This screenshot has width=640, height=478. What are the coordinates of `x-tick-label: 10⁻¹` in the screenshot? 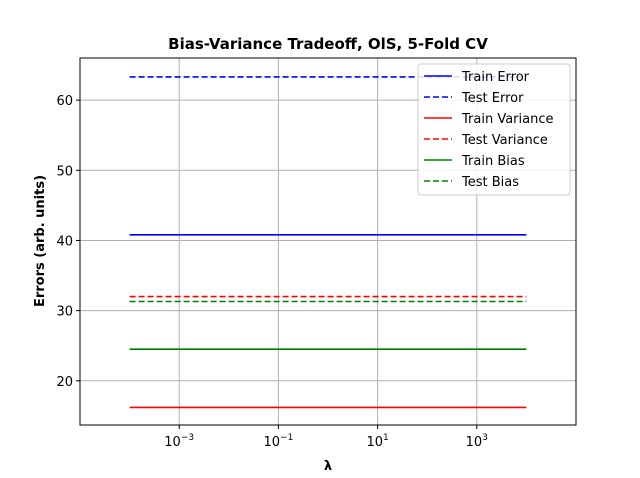 It's located at (278, 441).